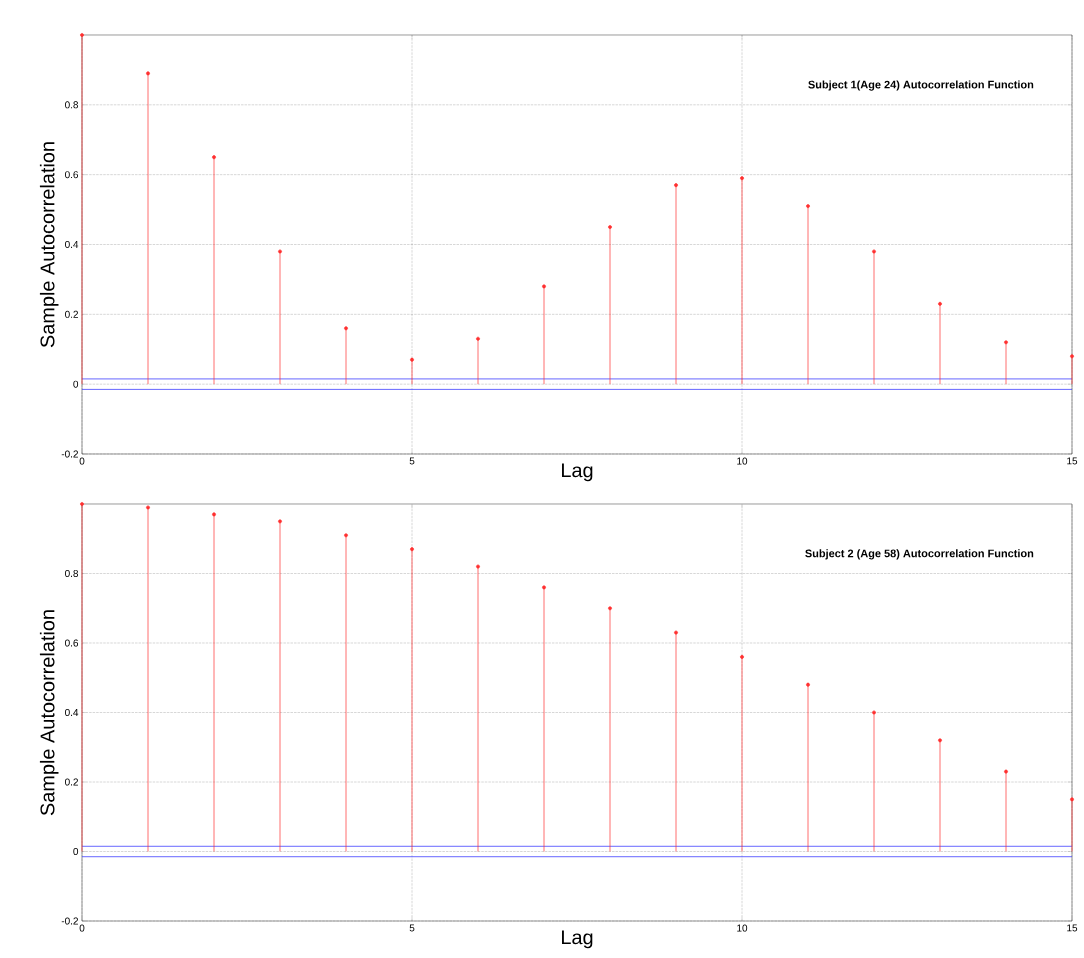  What do you see at coordinates (921, 85) in the screenshot?
I see `annotation: Subject 1(Age 24) Autocorrelation Function` at bounding box center [921, 85].